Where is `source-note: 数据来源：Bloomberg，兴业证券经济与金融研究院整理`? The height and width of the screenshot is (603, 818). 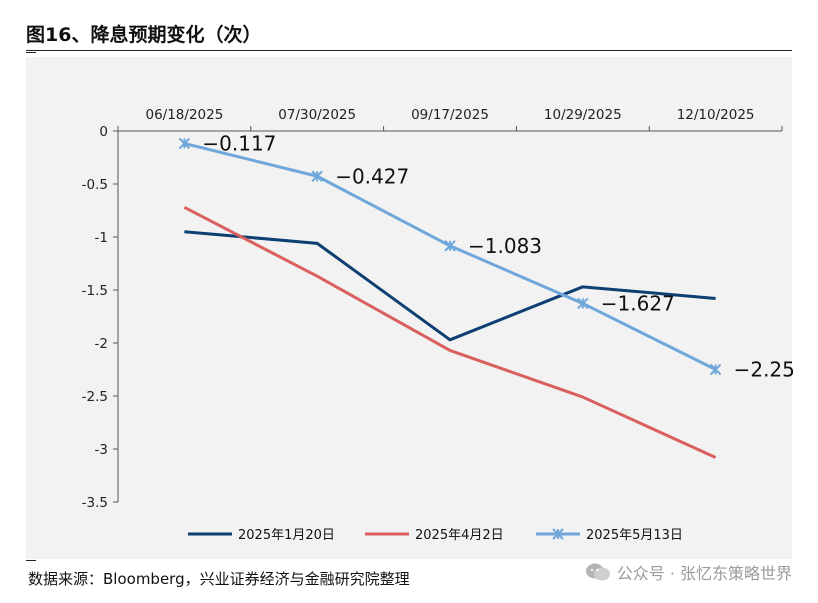 source-note: 数据来源：Bloomberg，兴业证券经济与金融研究院整理 is located at coordinates (219, 579).